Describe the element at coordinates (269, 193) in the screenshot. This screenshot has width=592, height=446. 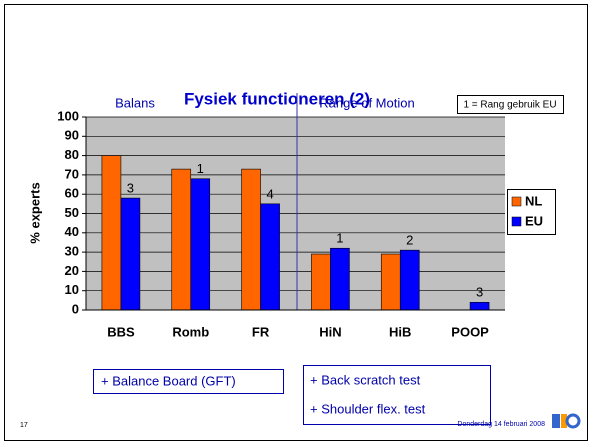
I see `rank-label: 4` at that location.